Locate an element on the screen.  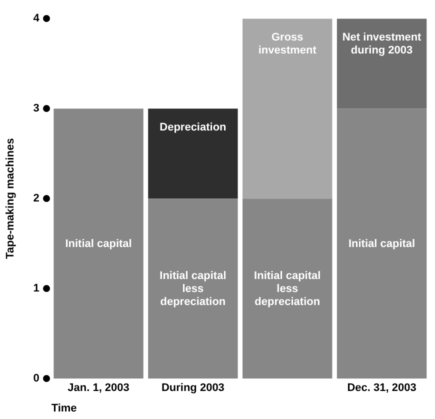
y-tick-label: 3 is located at coordinates (36, 108).